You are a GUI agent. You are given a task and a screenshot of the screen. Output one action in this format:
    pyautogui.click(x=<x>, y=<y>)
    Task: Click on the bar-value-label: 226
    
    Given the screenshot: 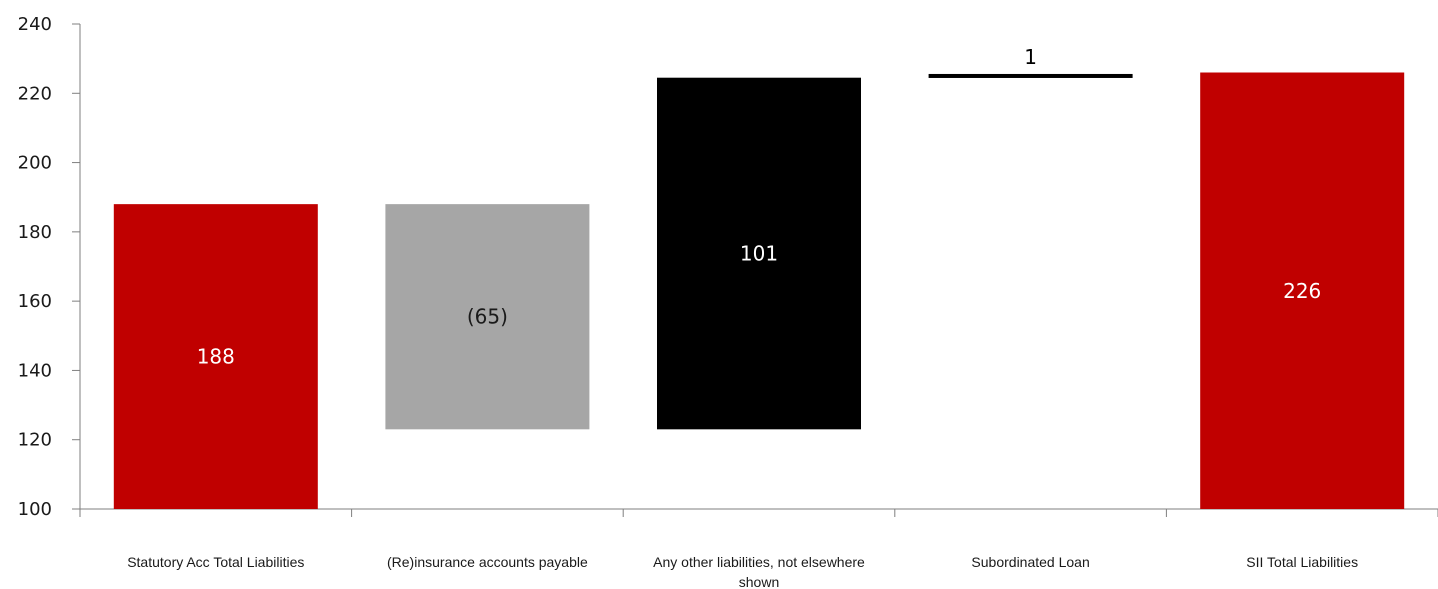 What is the action you would take?
    pyautogui.click(x=1302, y=291)
    